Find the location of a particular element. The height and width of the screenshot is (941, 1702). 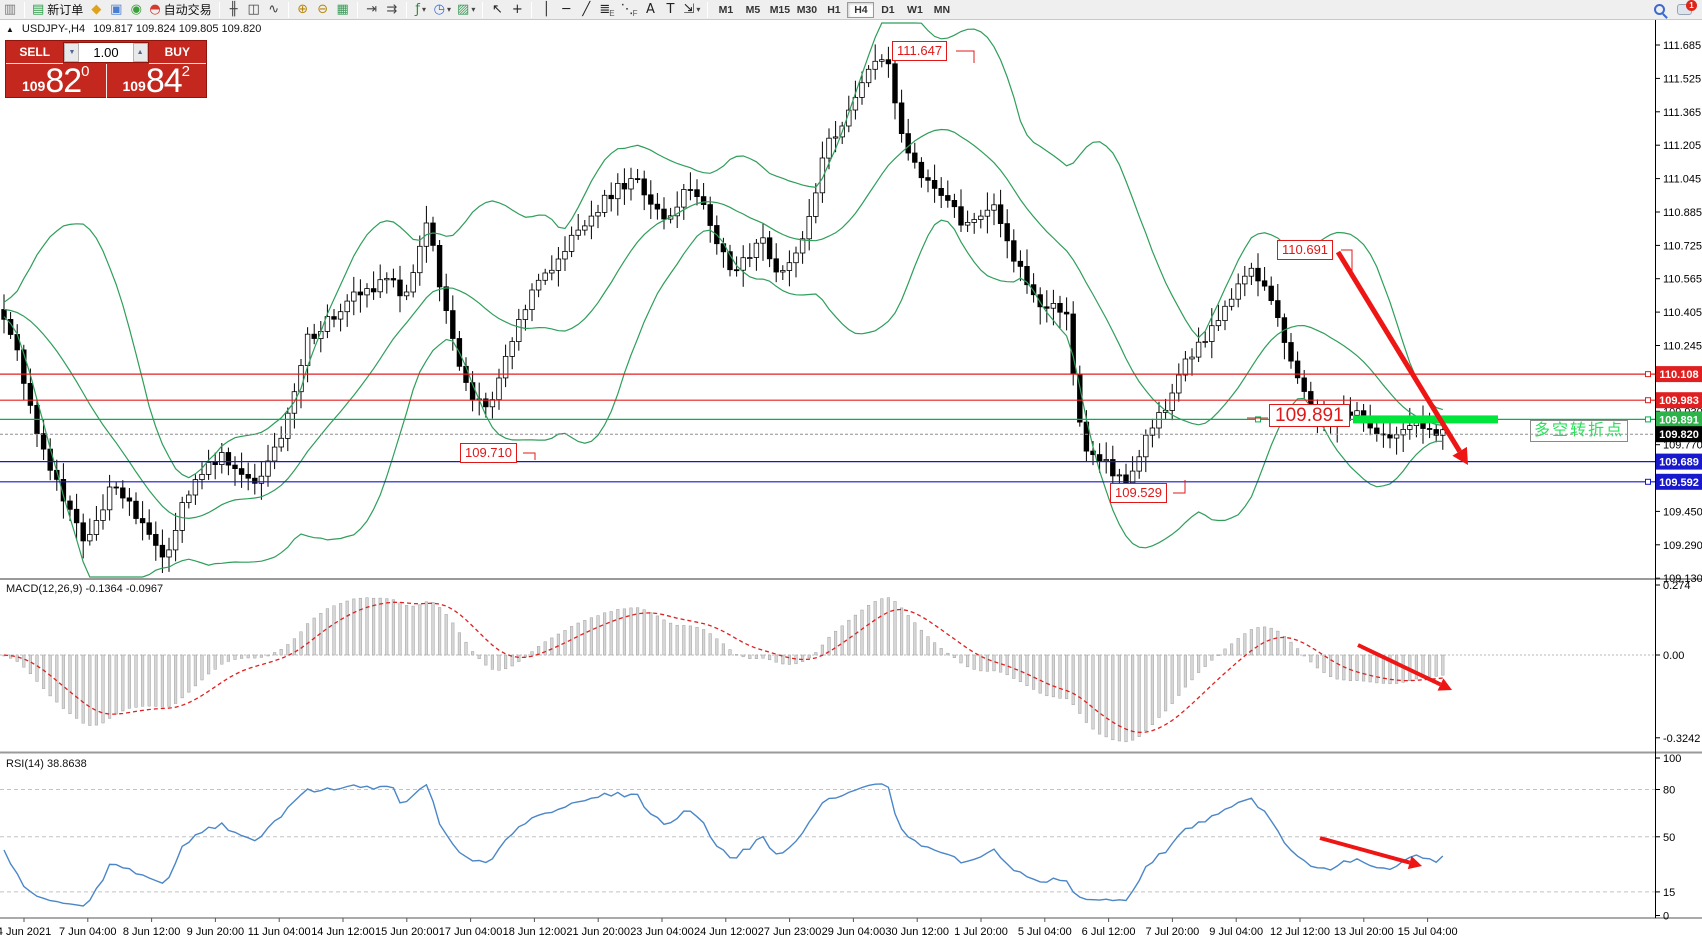

svg-text: 109.770 is located at coordinates (1682, 446).